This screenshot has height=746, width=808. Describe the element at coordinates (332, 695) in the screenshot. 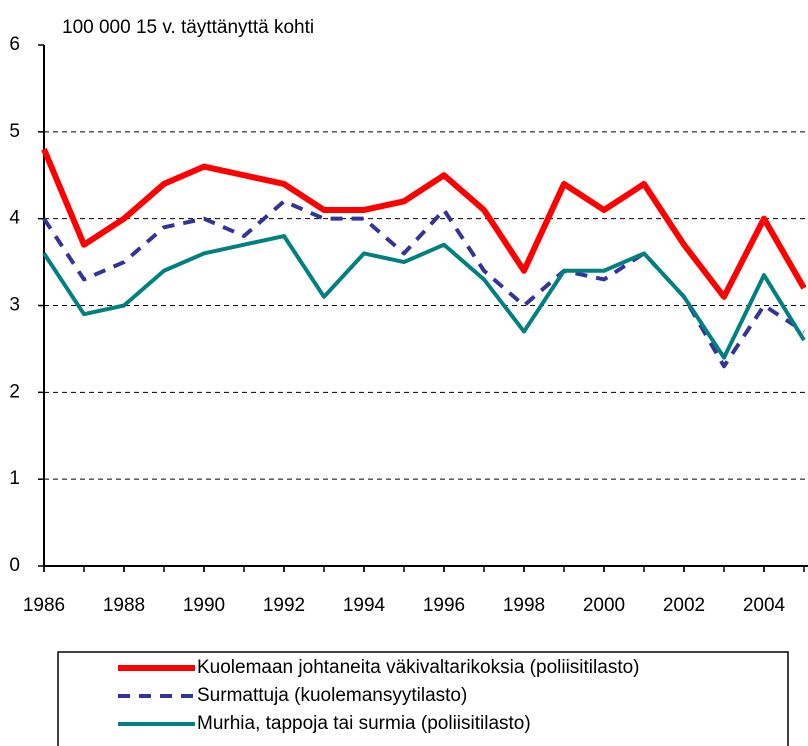

I see `legend-label: Surmattuja (kuolemansyytilasto)` at that location.